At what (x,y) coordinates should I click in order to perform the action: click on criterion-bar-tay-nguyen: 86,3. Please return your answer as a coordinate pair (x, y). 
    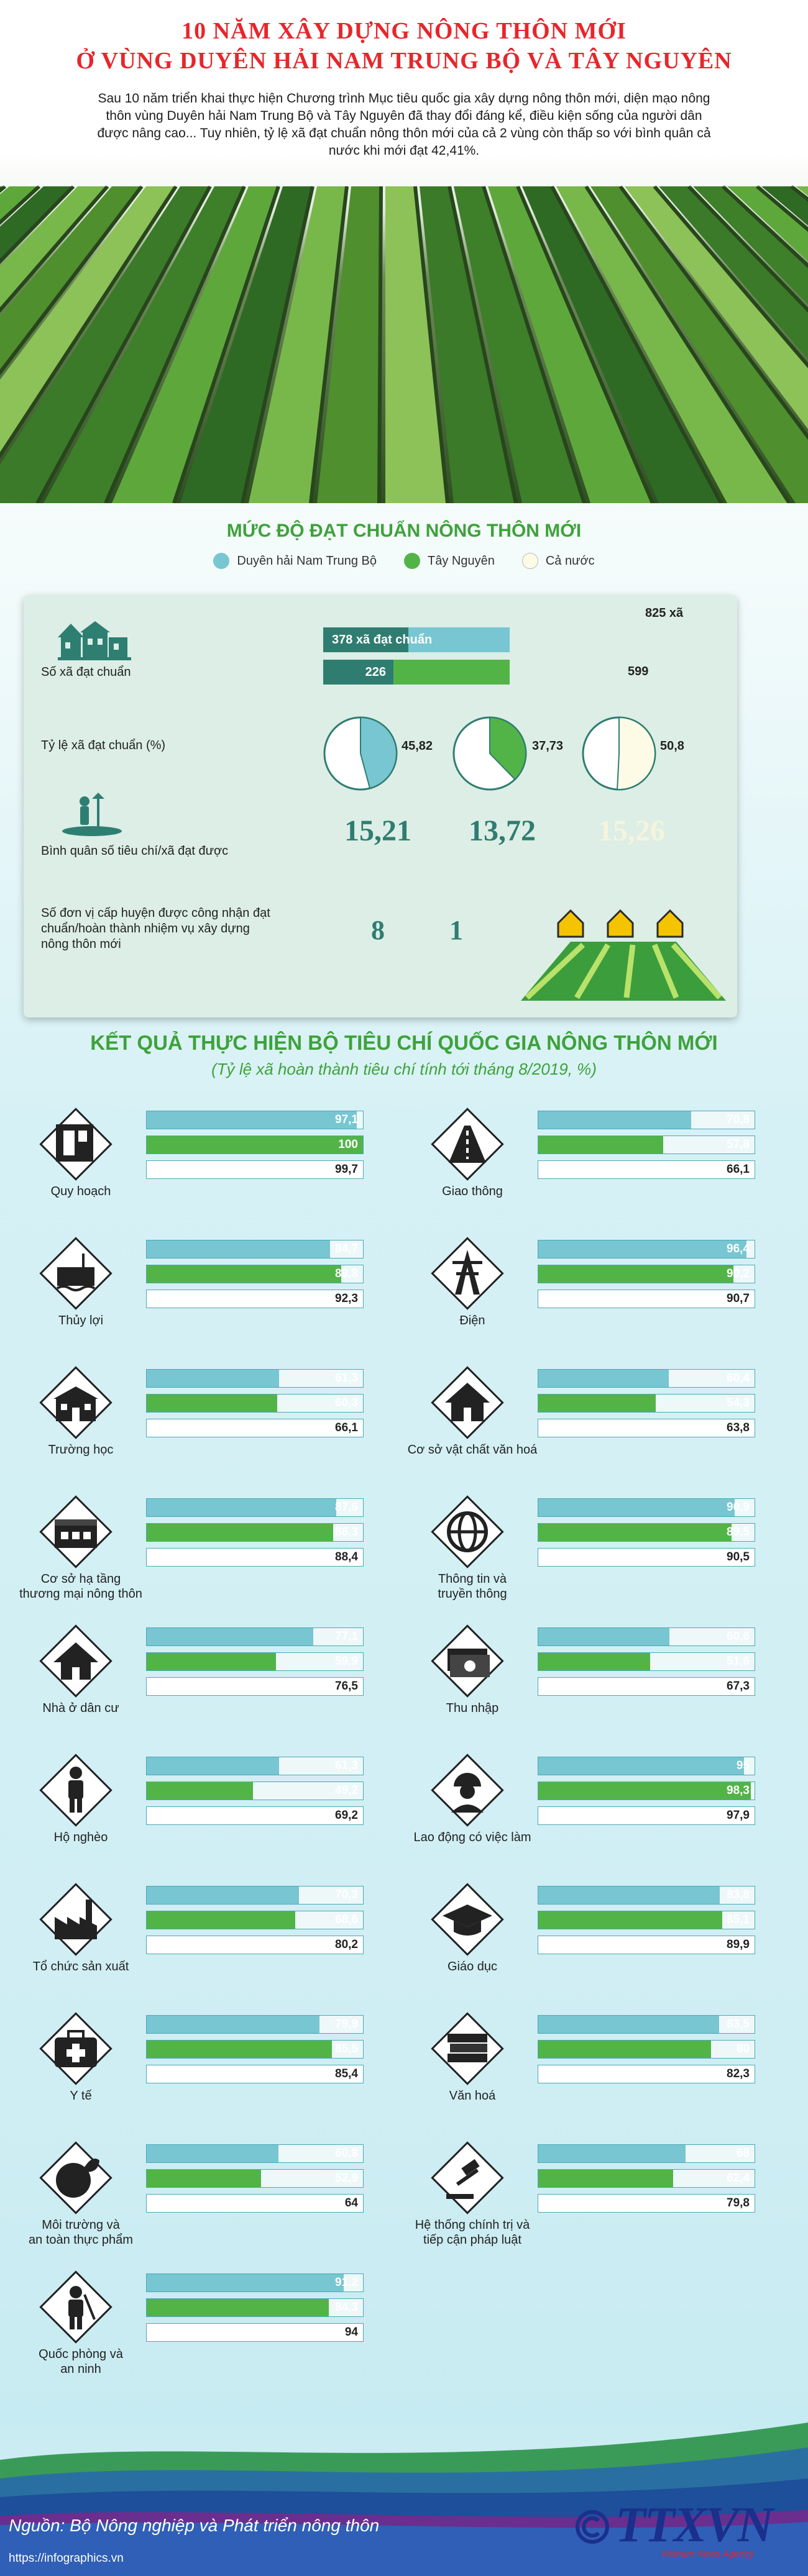
    Looking at the image, I should click on (255, 1532).